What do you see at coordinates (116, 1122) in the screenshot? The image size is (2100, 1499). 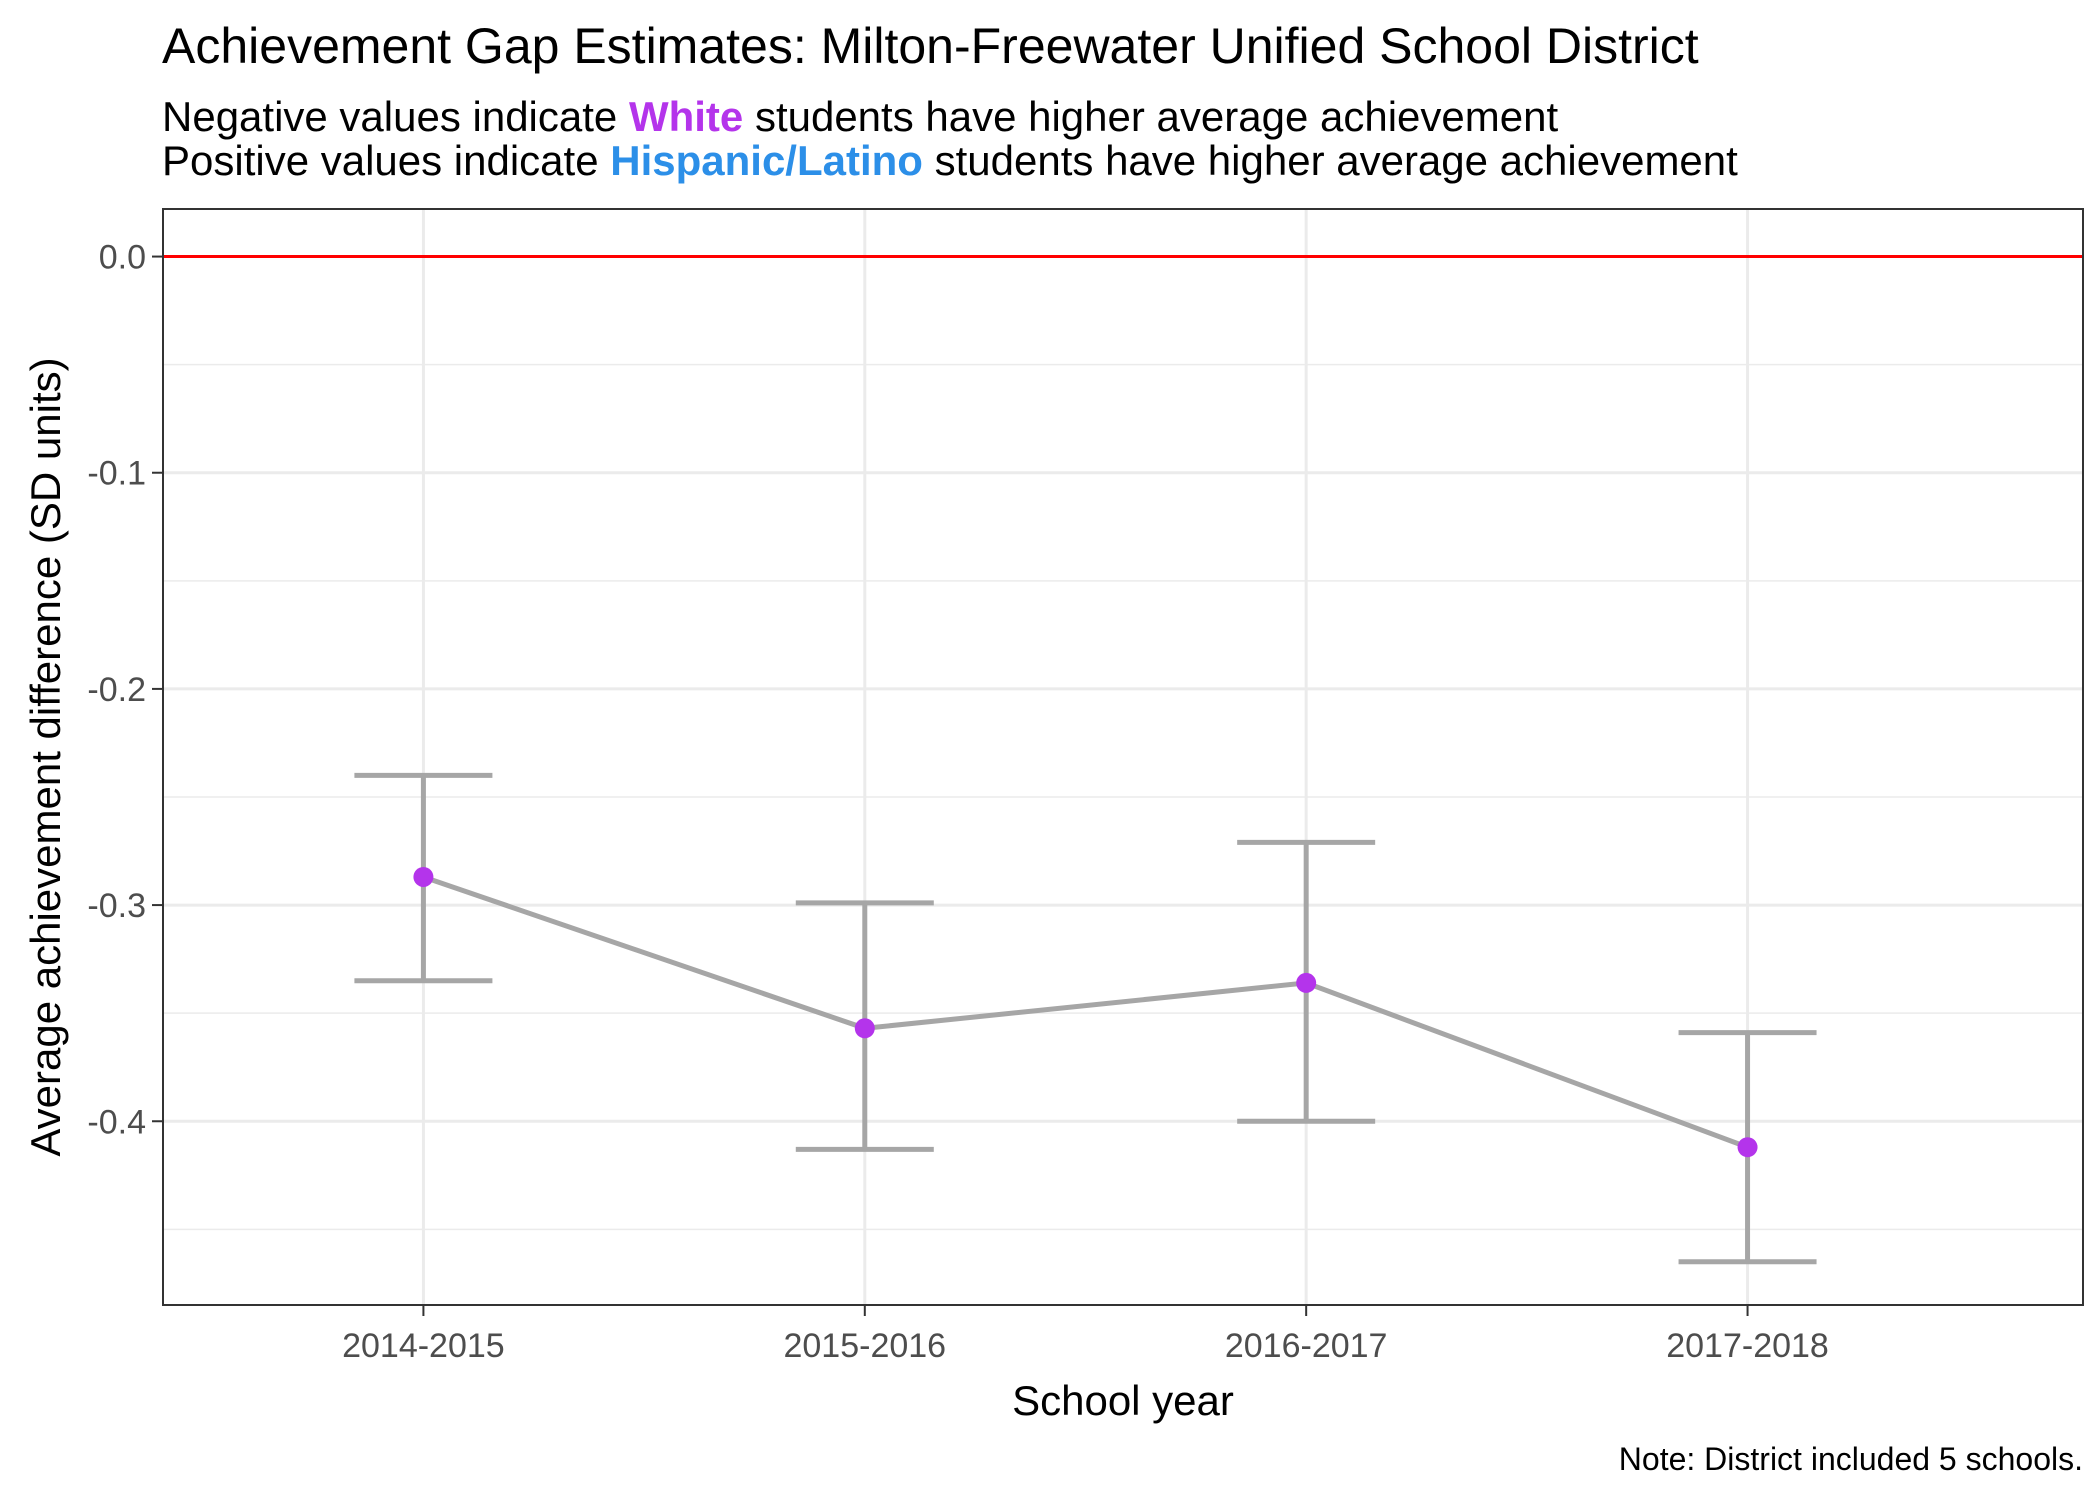 I see `y-tick-label: -0.4` at bounding box center [116, 1122].